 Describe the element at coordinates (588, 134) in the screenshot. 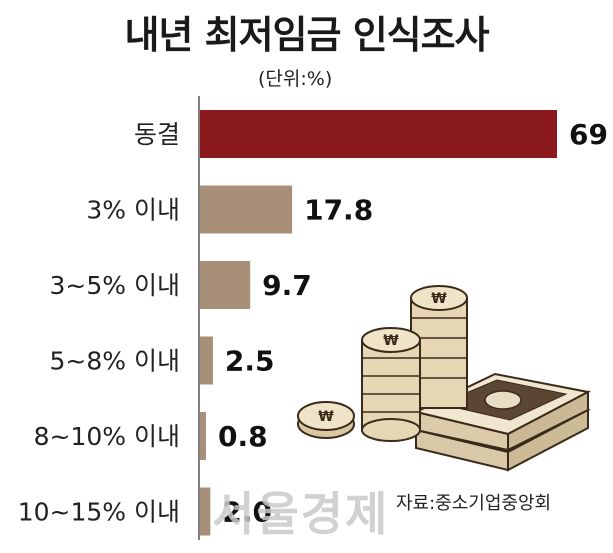

I see `value-label-0: 69` at that location.